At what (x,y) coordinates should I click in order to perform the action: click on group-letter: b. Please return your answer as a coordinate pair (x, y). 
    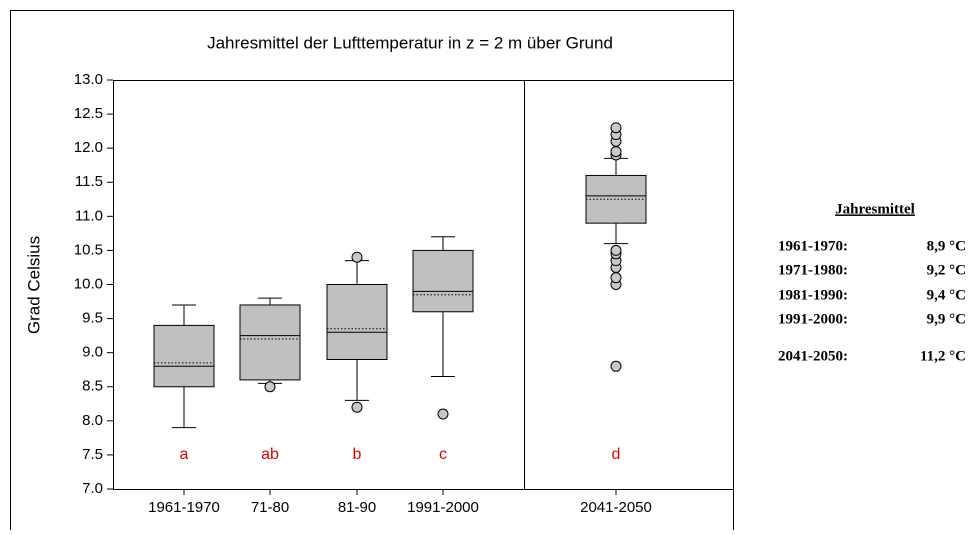
    Looking at the image, I should click on (357, 454).